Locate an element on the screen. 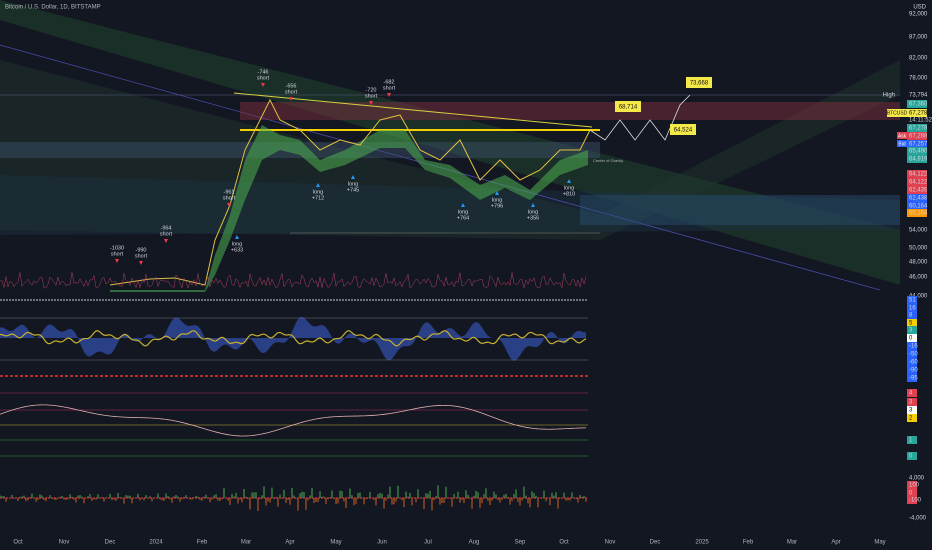 This screenshot has height=550, width=932. indicator-label: 1 is located at coordinates (911, 441).